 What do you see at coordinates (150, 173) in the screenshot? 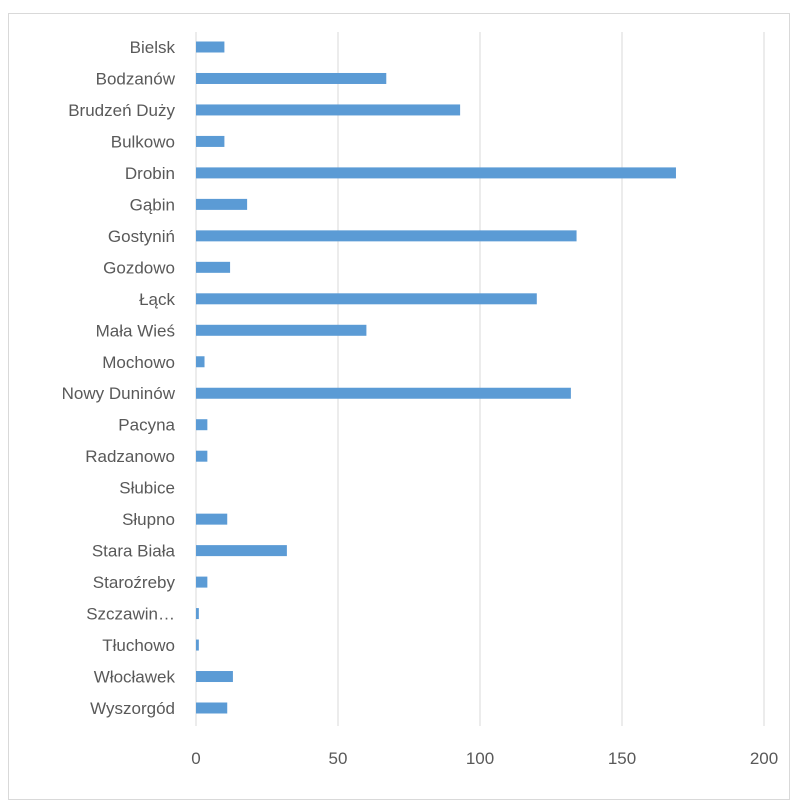
I see `category-label: Drobin` at bounding box center [150, 173].